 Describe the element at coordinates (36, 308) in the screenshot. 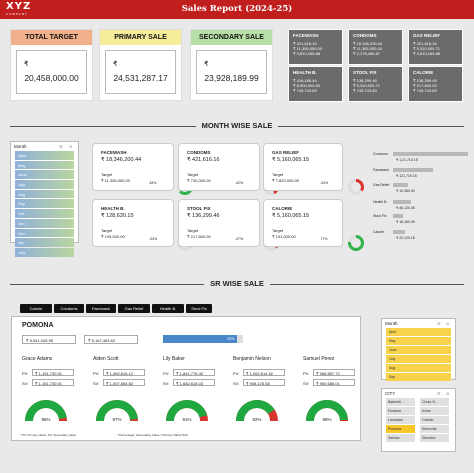

I see `product-tab: Calorie` at that location.